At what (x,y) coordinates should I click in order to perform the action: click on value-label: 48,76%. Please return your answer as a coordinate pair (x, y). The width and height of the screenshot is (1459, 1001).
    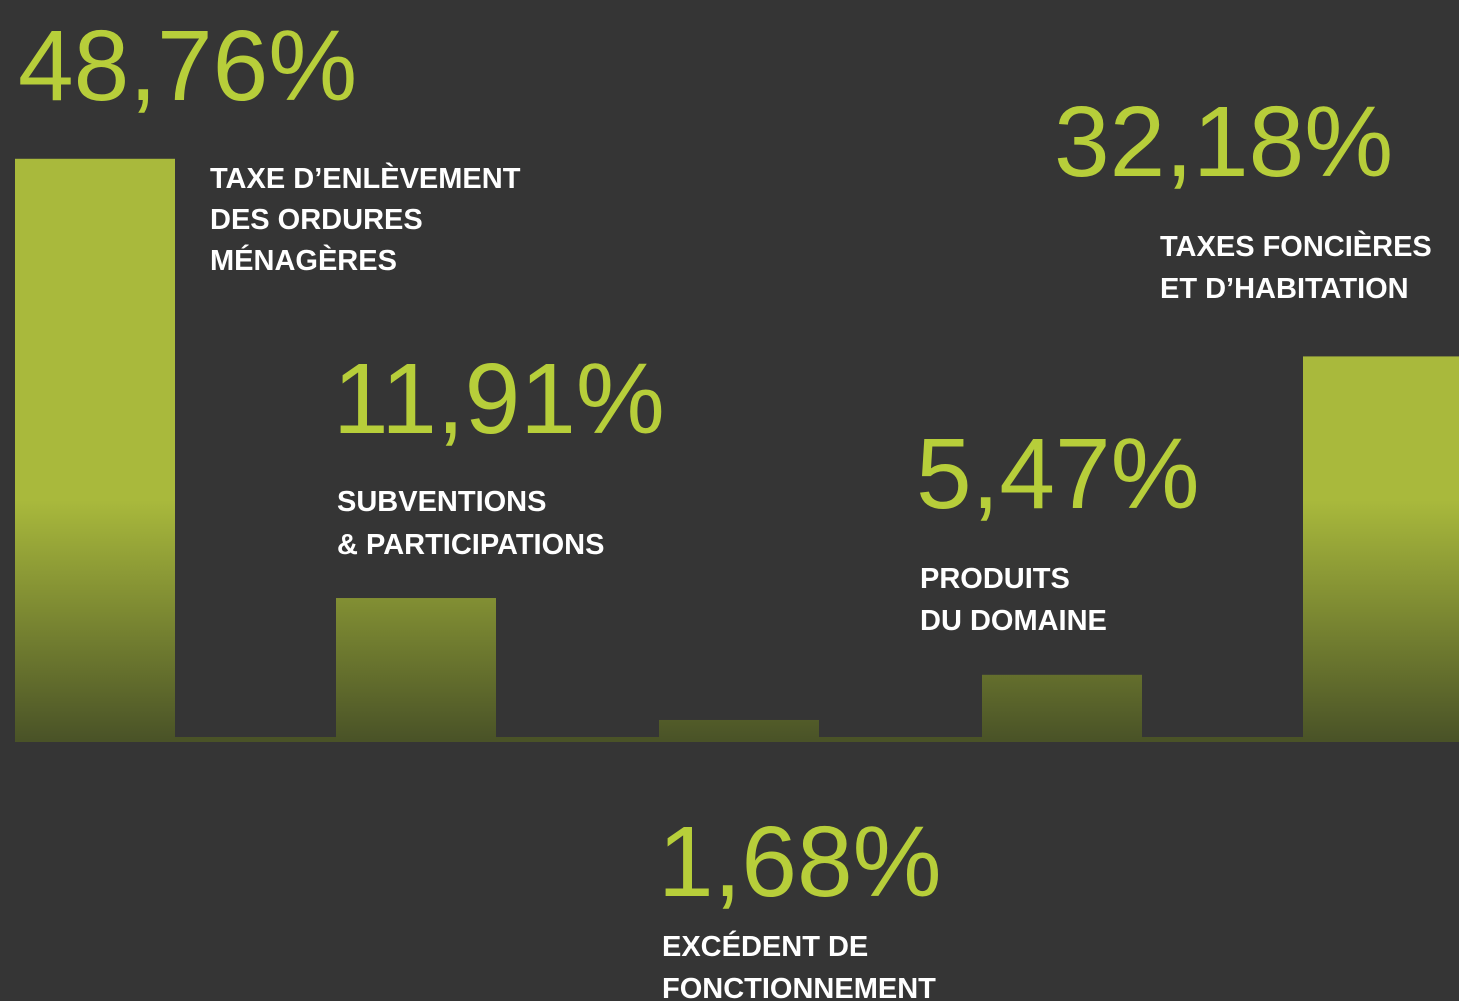
    Looking at the image, I should click on (187, 66).